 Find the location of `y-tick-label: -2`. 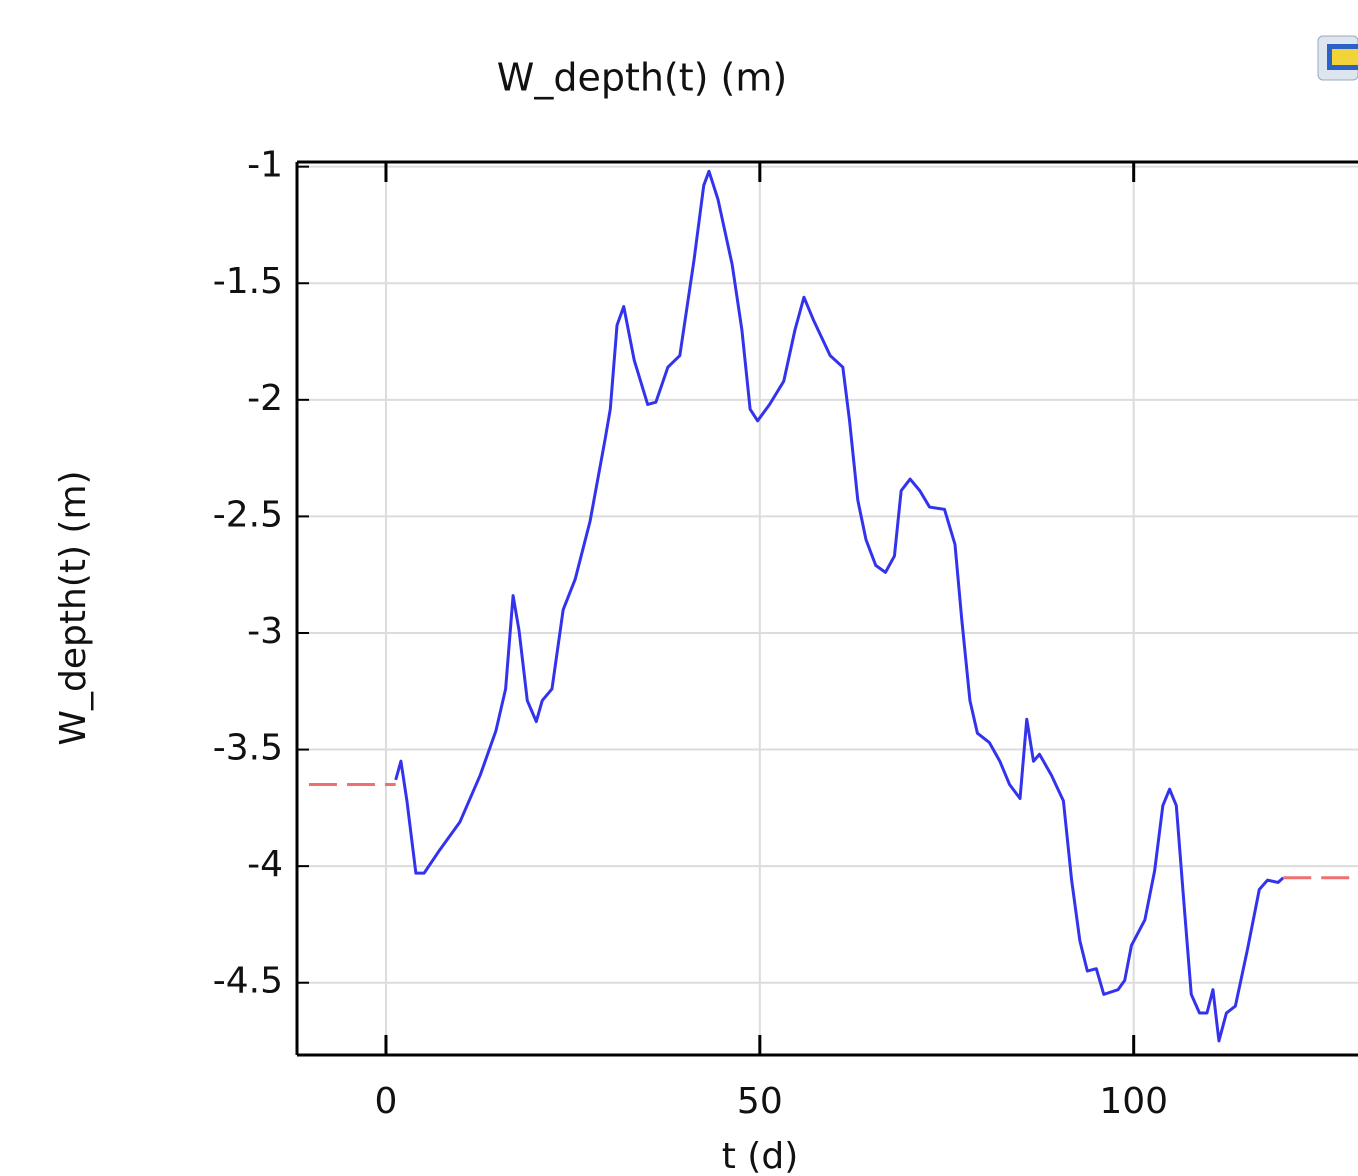

y-tick-label: -2 is located at coordinates (265, 398).